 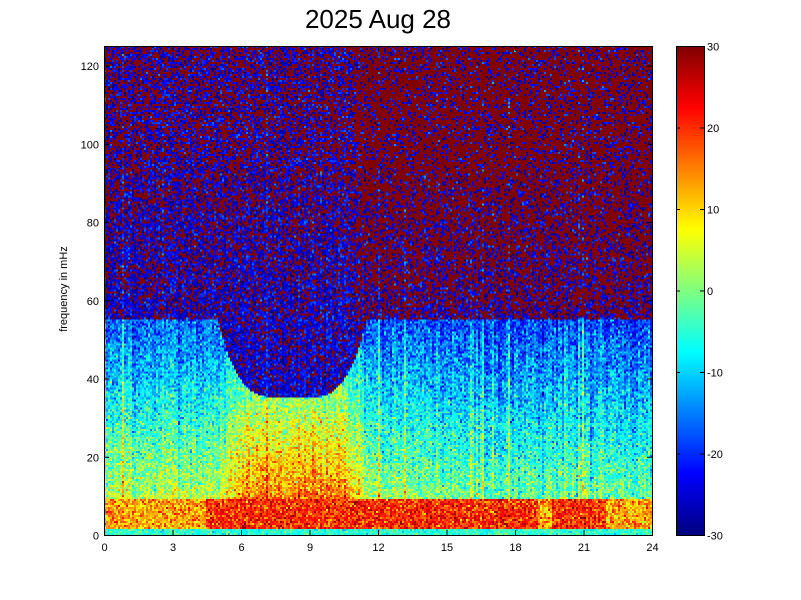 What do you see at coordinates (690, 290) in the screenshot?
I see `colorbar` at bounding box center [690, 290].